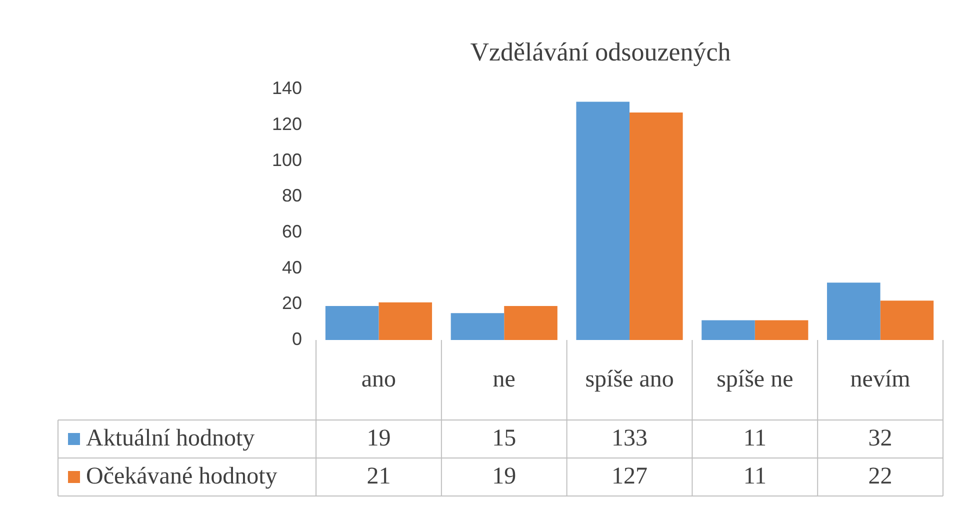  What do you see at coordinates (504, 438) in the screenshot?
I see `data-label: 15` at bounding box center [504, 438].